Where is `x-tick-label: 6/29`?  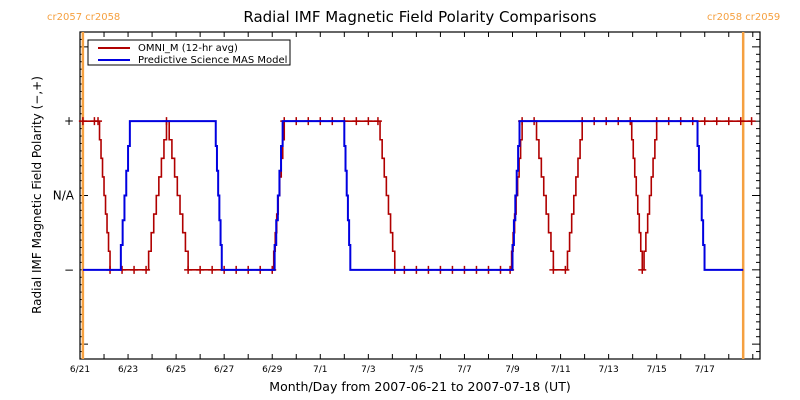 x-tick-label: 6/29 is located at coordinates (272, 370).